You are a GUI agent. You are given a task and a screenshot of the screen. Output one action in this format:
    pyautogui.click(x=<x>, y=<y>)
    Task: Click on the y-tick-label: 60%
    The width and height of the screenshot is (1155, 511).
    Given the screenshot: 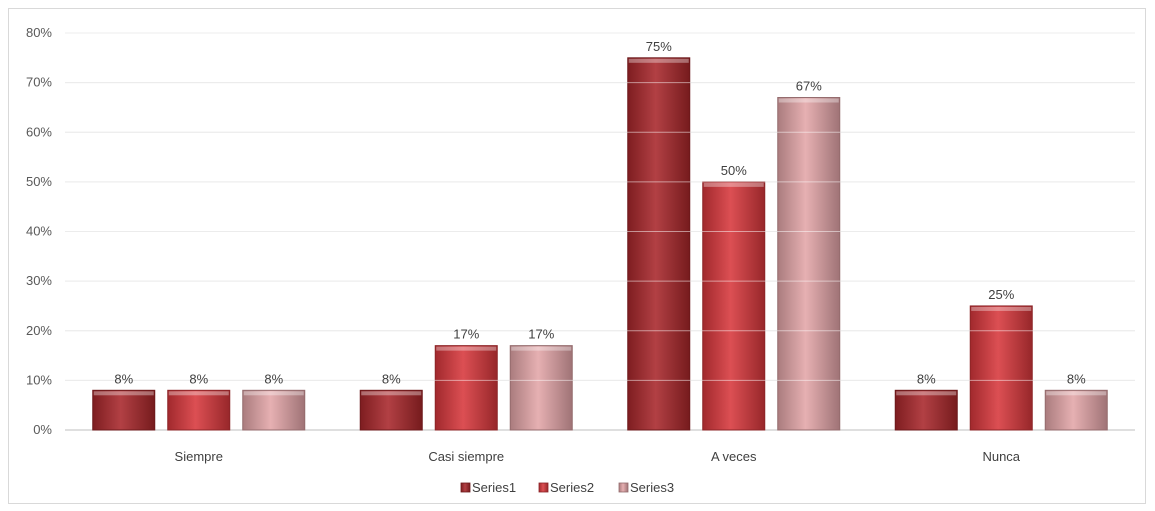 What is the action you would take?
    pyautogui.click(x=39, y=131)
    